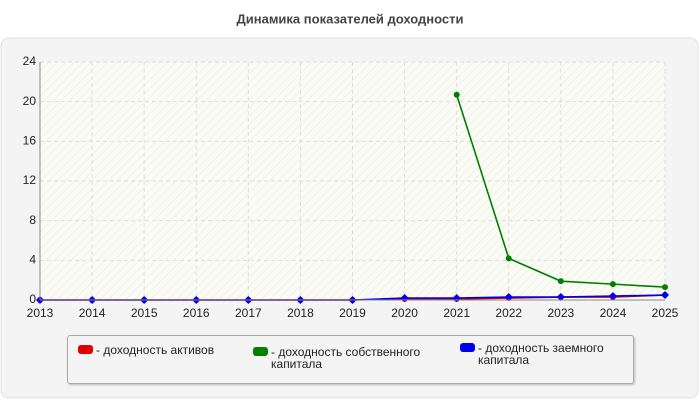 Image resolution: width=700 pixels, height=400 pixels. I want to click on x-tick-label: 2018, so click(300, 313).